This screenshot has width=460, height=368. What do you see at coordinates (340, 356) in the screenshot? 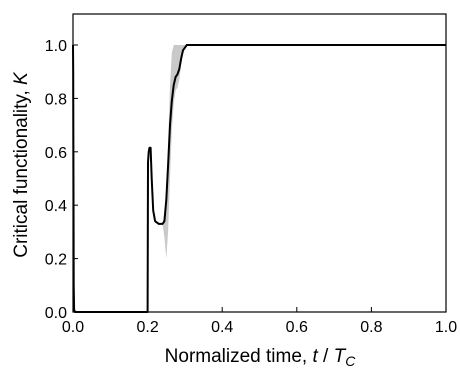
I see `x-axis-label-unit: T` at bounding box center [340, 356].